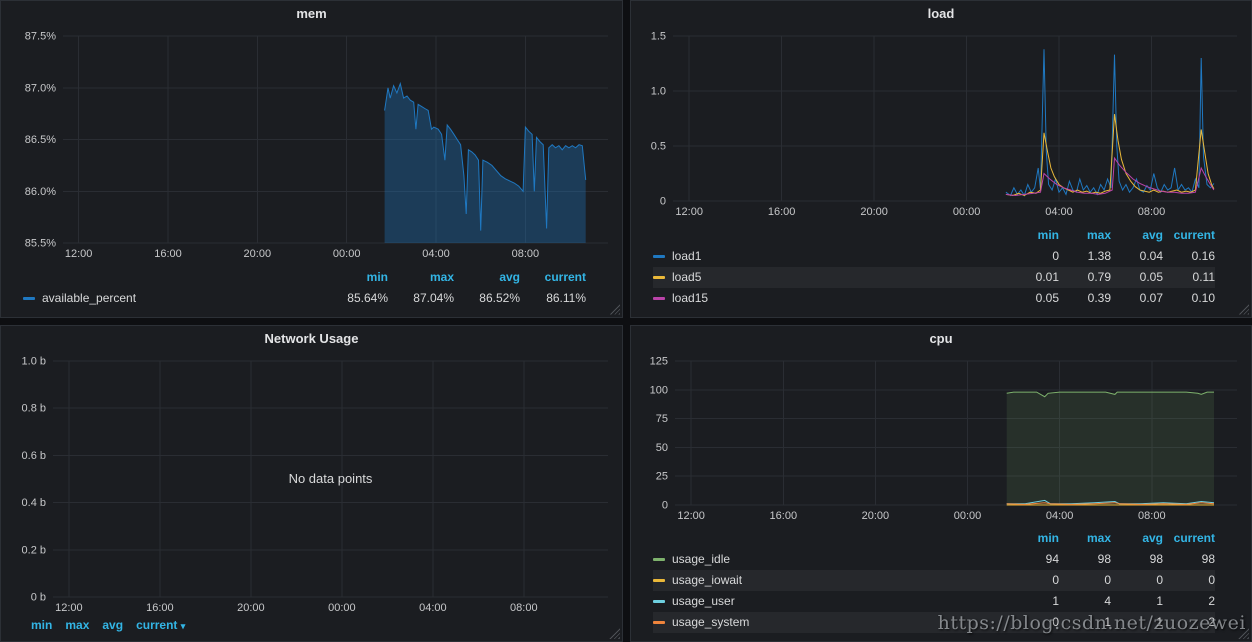 The height and width of the screenshot is (642, 1252). What do you see at coordinates (40, 192) in the screenshot?
I see `y-axis-label: 86.0%` at bounding box center [40, 192].